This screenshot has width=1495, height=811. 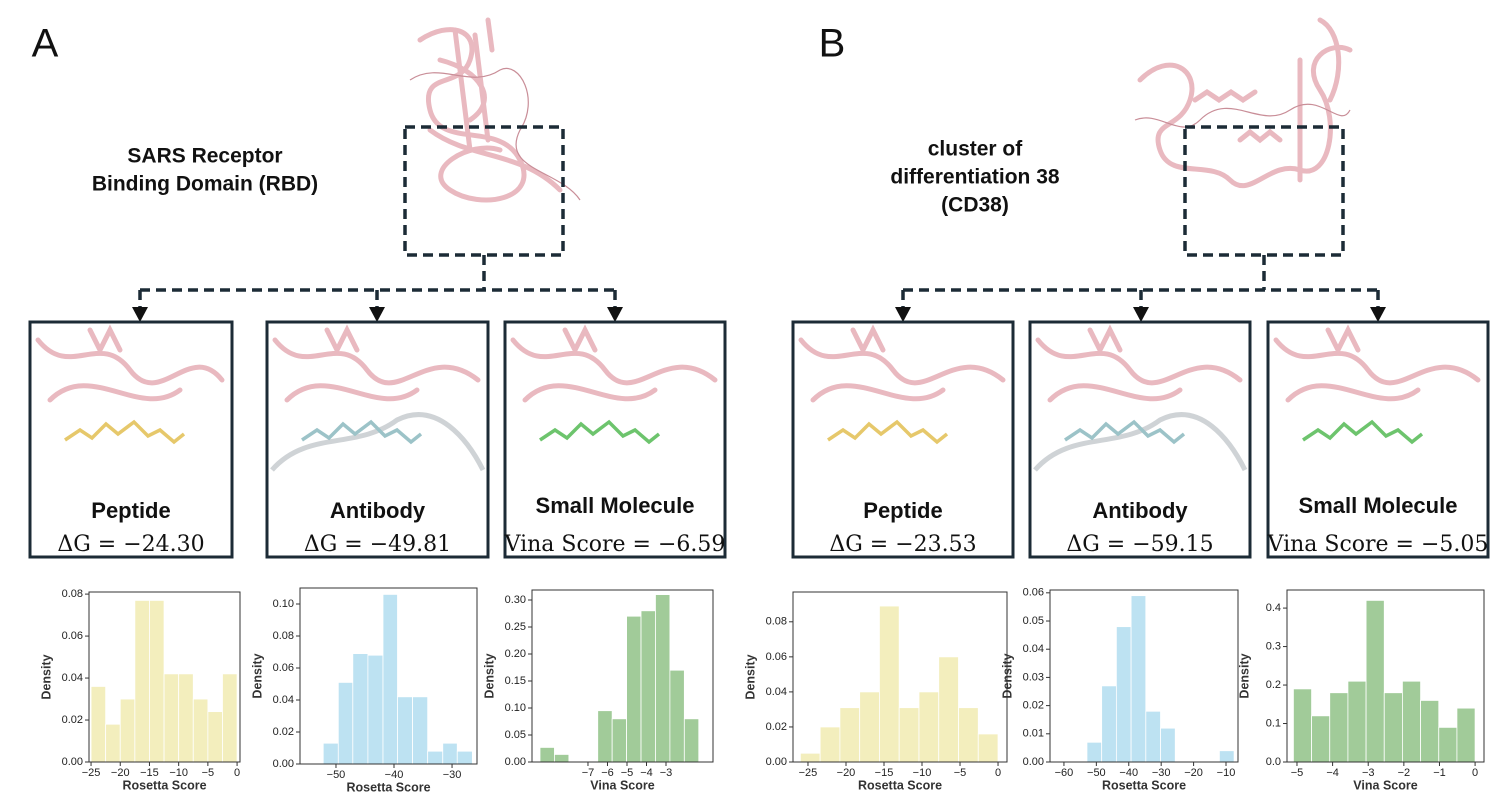 What do you see at coordinates (1161, 773) in the screenshot?
I see `x-tick-label: −30` at bounding box center [1161, 773].